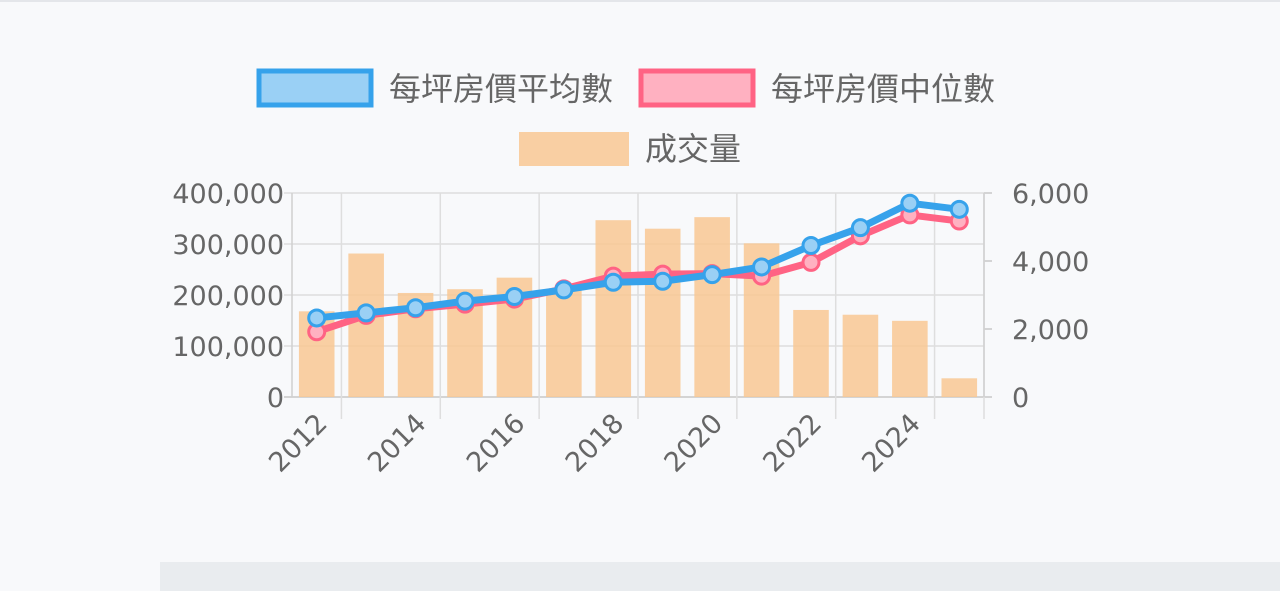  I want to click on y-right-tick-label: 0, so click(1020, 398).